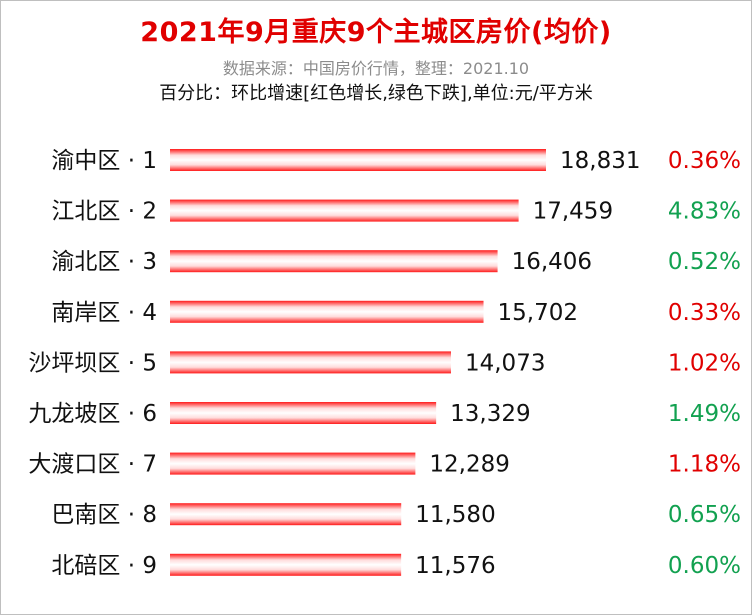  I want to click on change-label: 4.83%, so click(704, 212).